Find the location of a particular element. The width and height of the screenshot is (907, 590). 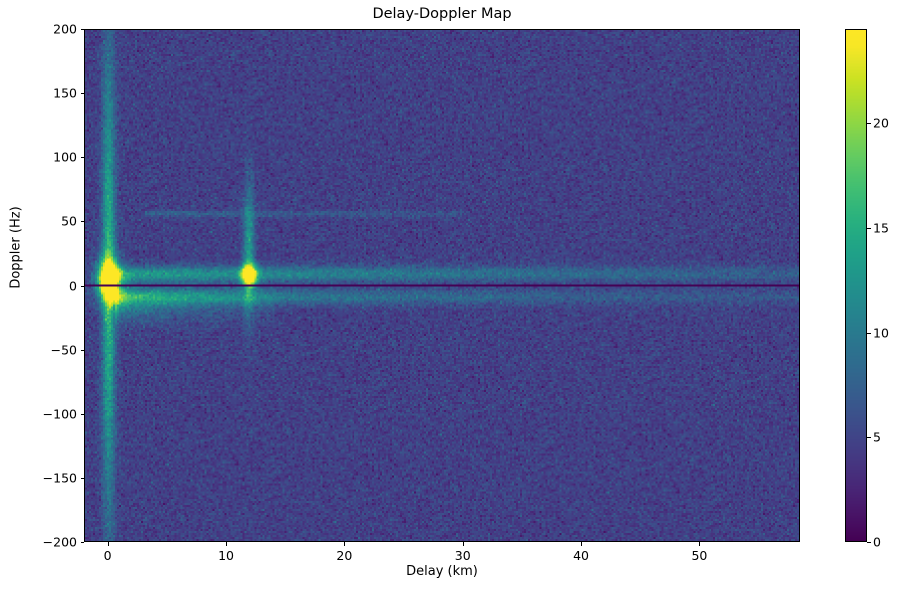

x-tick-label: 30 is located at coordinates (462, 555).